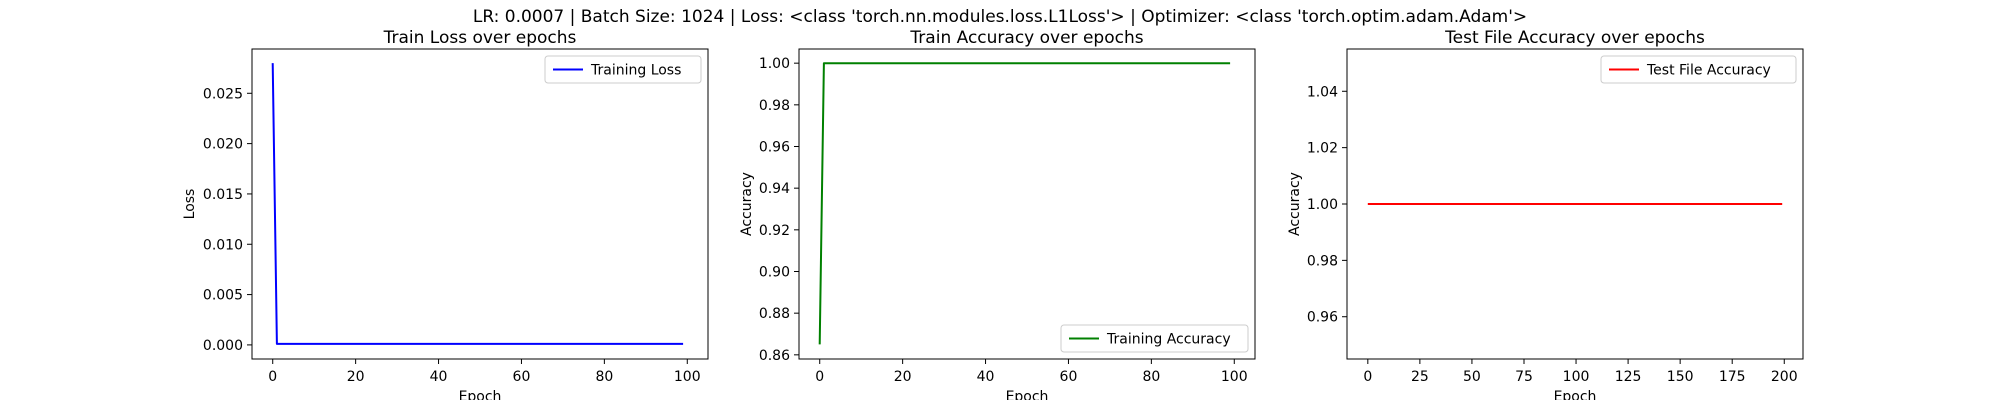  What do you see at coordinates (190, 204) in the screenshot?
I see `y-axis-label: Loss` at bounding box center [190, 204].